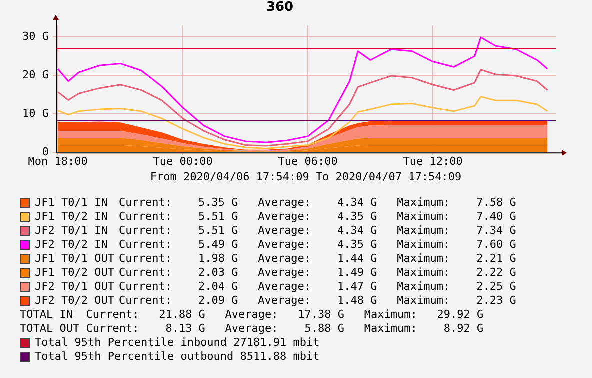 Image resolution: width=592 pixels, height=378 pixels. I want to click on x-tick-label: Tue 12:00, so click(433, 161).